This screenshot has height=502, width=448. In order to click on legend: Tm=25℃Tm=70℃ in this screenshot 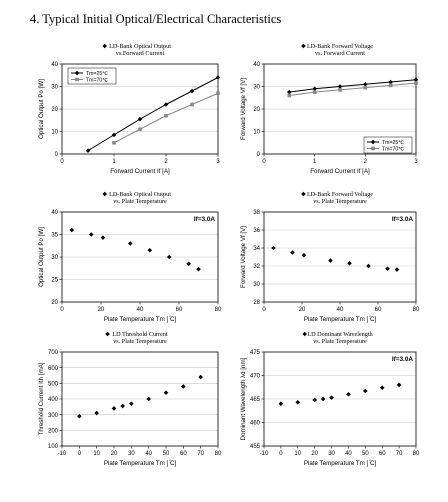, I will do `click(388, 145)`.